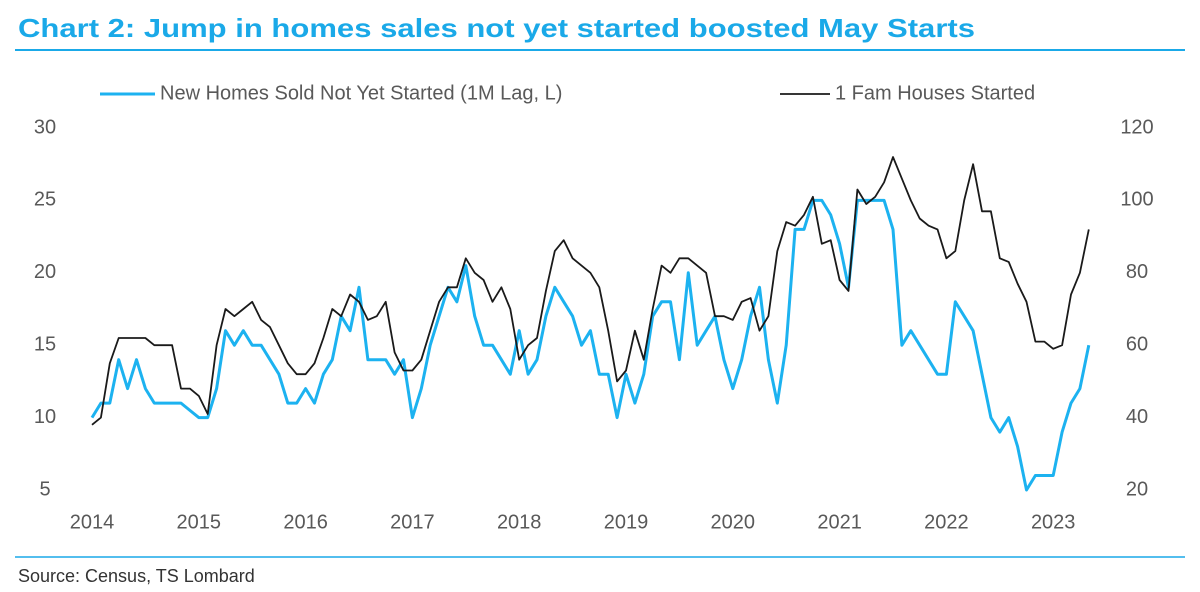  I want to click on y-tick-label: 25, so click(45, 200).